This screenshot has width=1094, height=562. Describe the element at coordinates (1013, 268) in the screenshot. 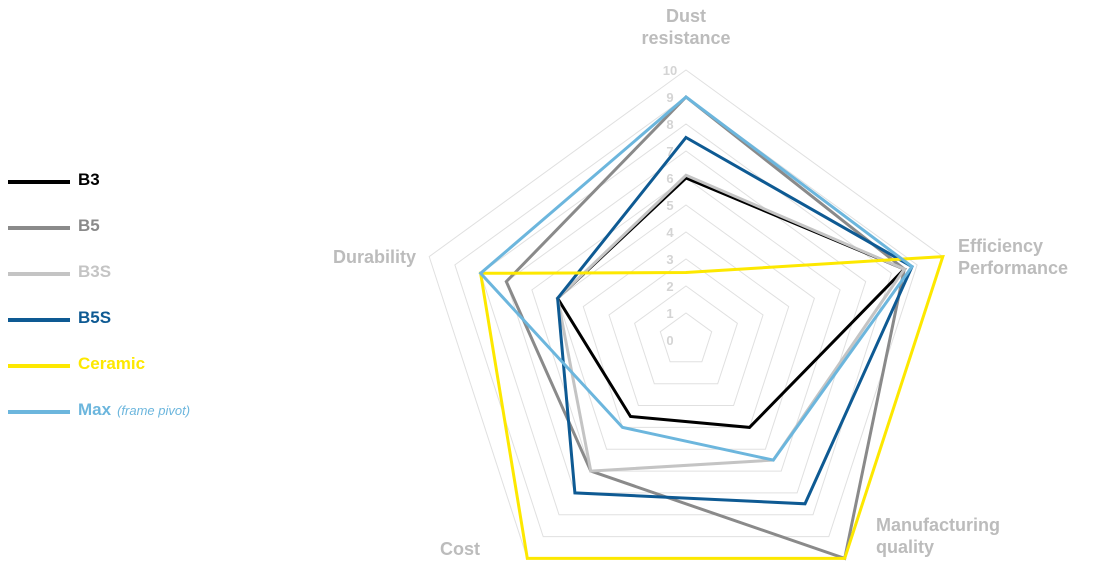

I see `axis-label-line: Performance` at that location.